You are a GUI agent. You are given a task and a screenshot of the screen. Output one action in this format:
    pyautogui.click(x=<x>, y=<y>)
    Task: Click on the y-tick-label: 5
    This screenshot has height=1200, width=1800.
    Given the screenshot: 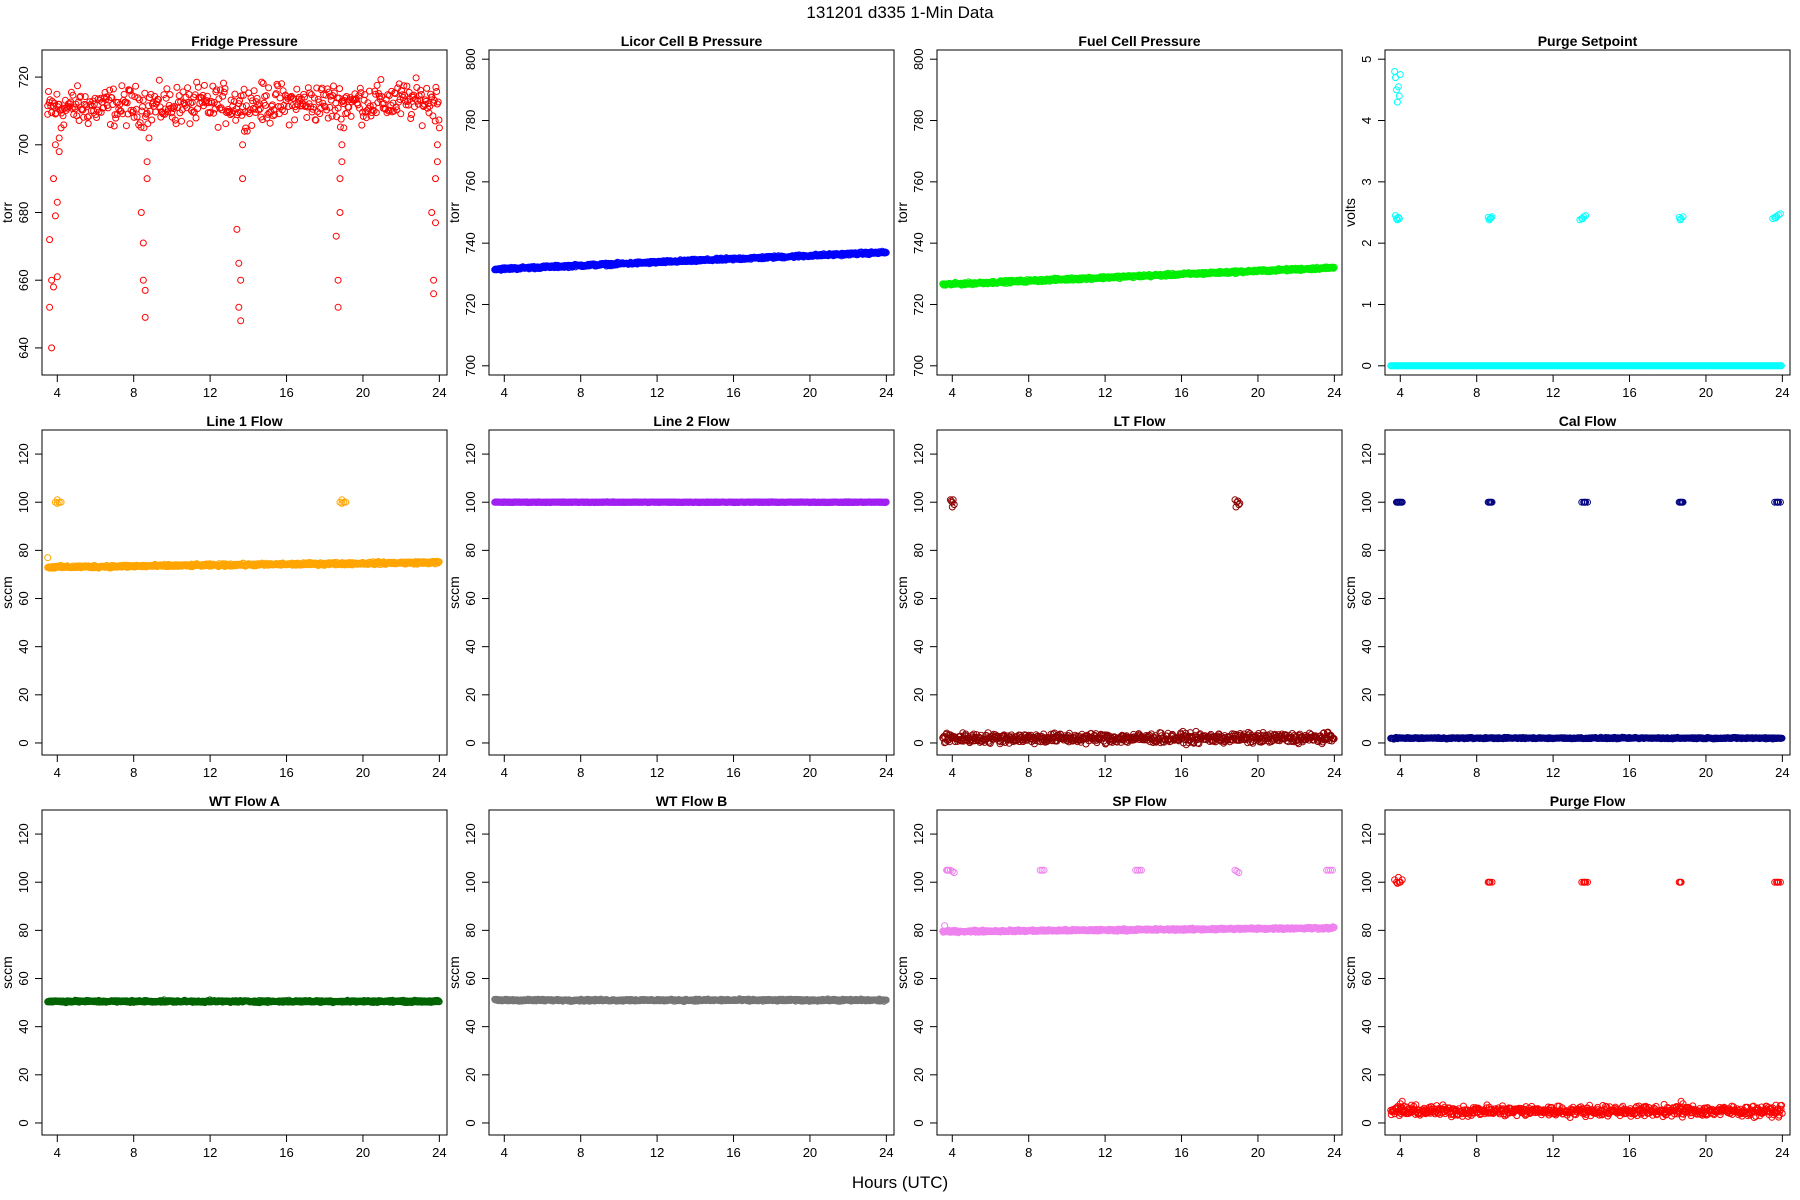 What is the action you would take?
    pyautogui.click(x=1366, y=59)
    